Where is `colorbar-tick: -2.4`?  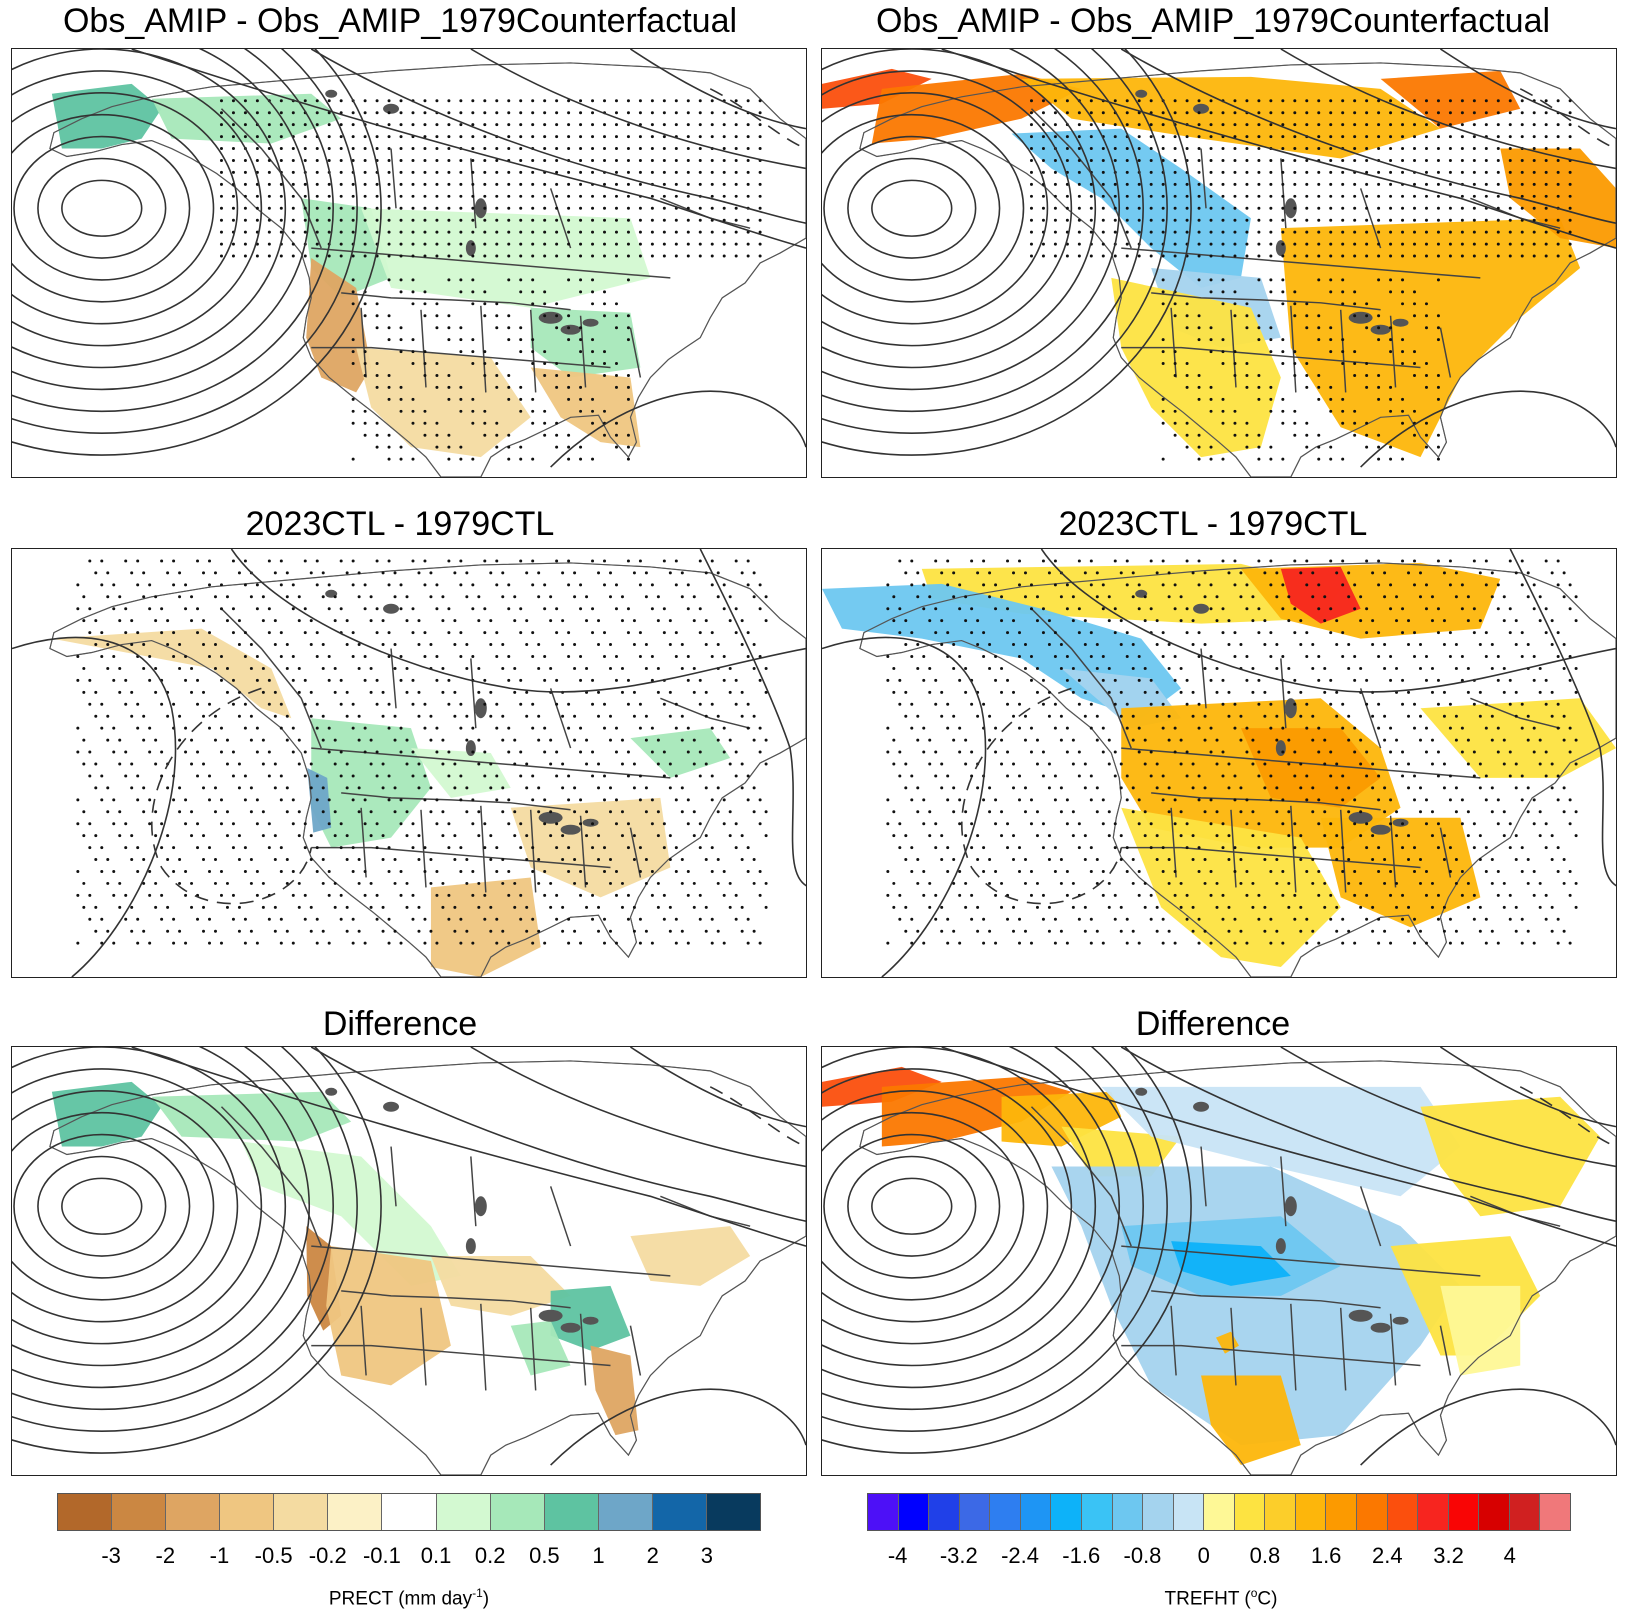 colorbar-tick: -2.4 is located at coordinates (1020, 1555).